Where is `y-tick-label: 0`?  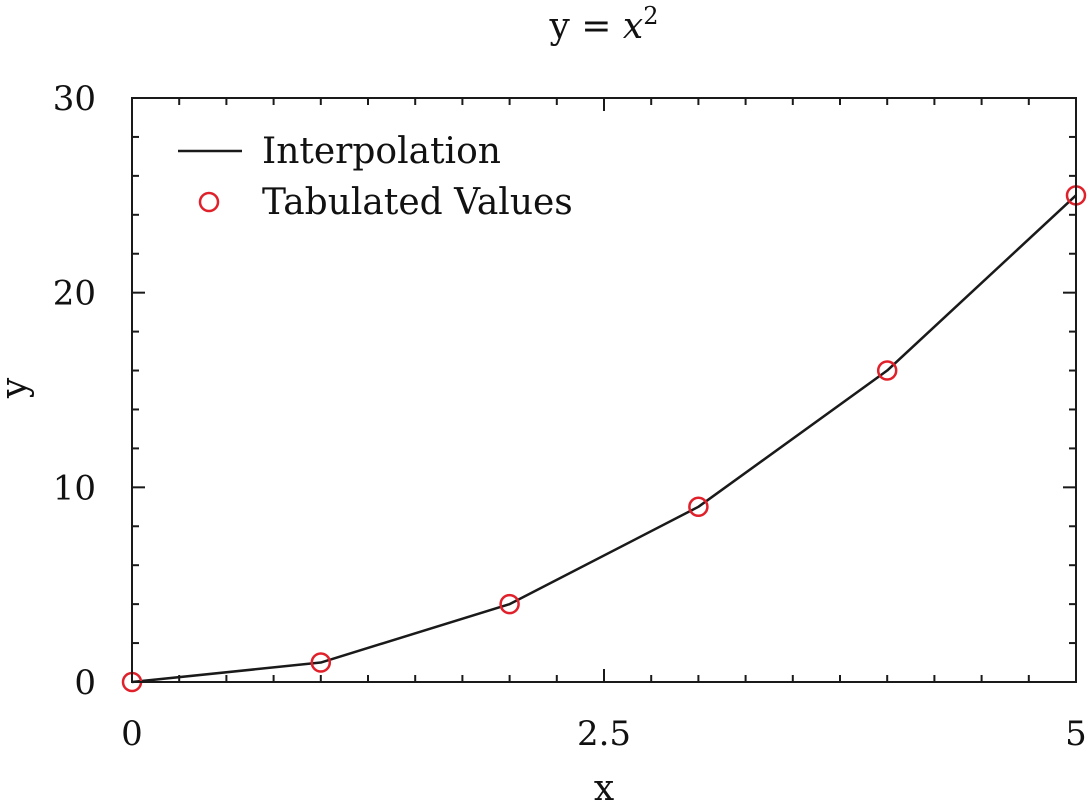 y-tick-label: 0 is located at coordinates (85, 683).